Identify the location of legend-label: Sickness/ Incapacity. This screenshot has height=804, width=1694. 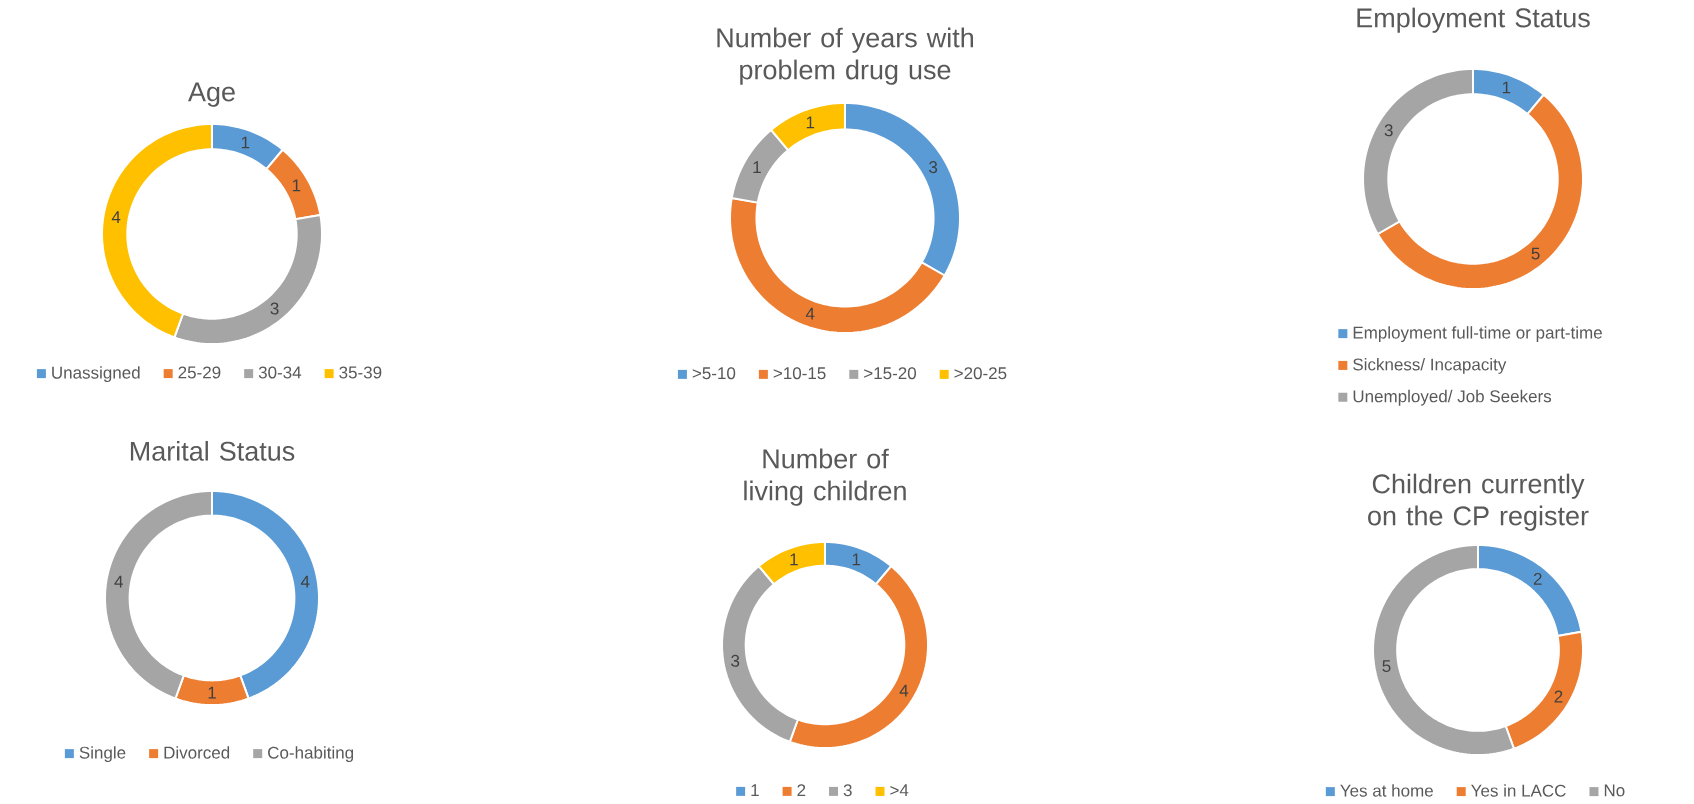
(1430, 366).